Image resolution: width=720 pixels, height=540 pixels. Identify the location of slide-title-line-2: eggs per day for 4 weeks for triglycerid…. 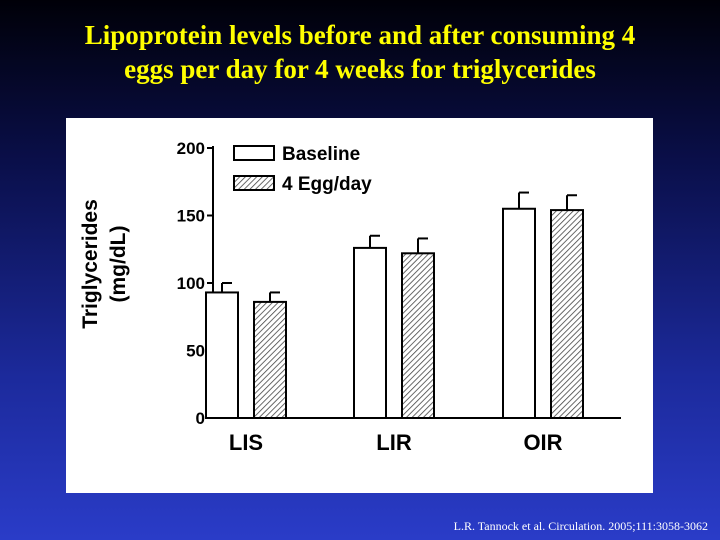
(360, 69).